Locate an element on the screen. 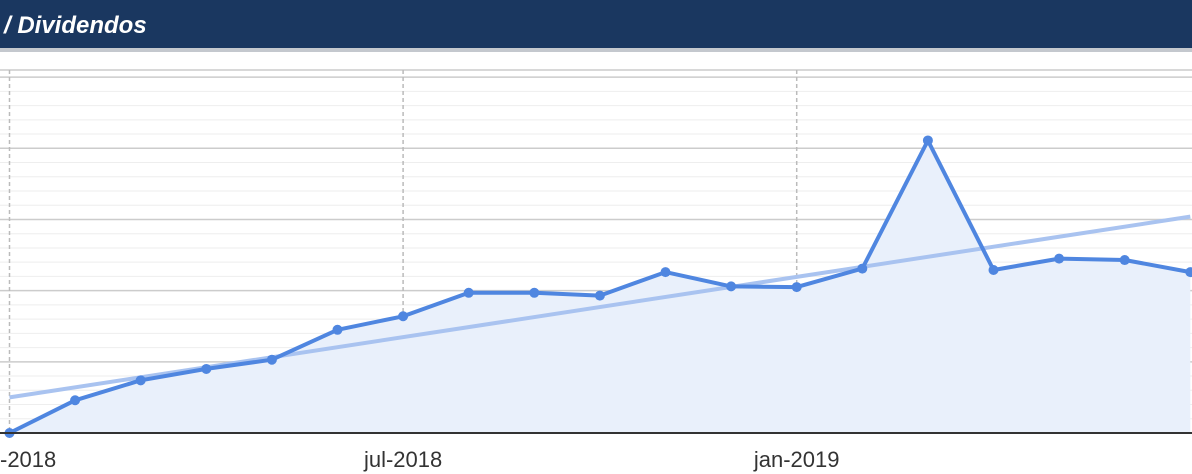 This screenshot has width=1192, height=474. chart-header: / Dividendos is located at coordinates (596, 26).